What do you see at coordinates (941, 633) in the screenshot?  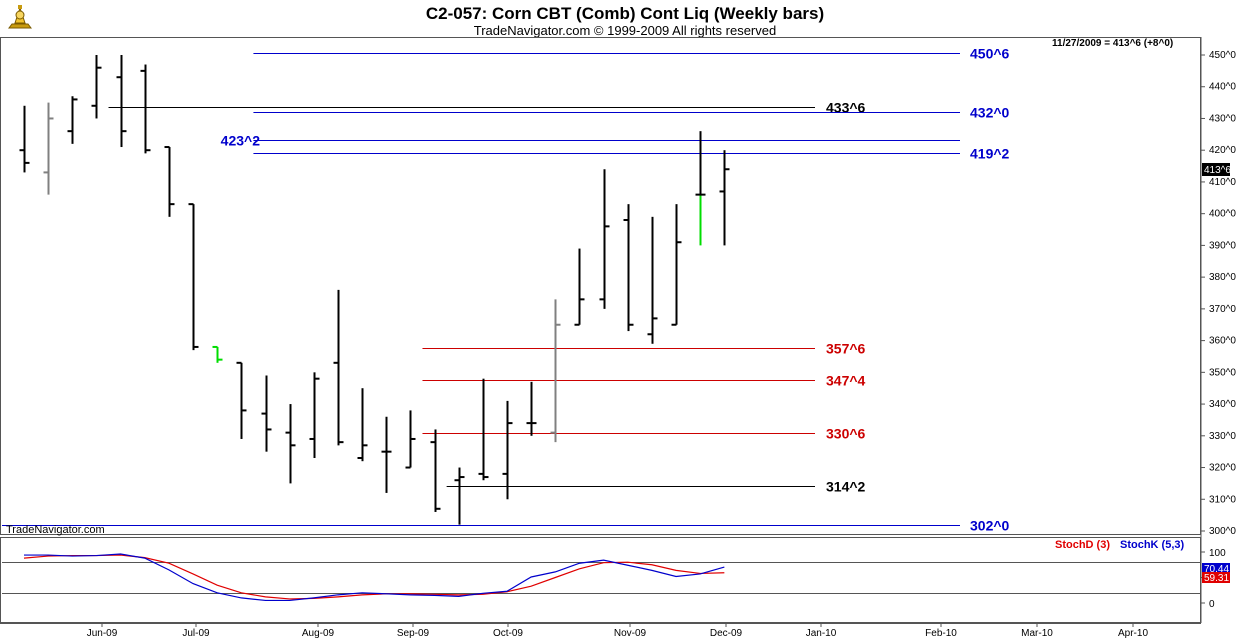 I see `x-tick-label: Feb-10` at bounding box center [941, 633].